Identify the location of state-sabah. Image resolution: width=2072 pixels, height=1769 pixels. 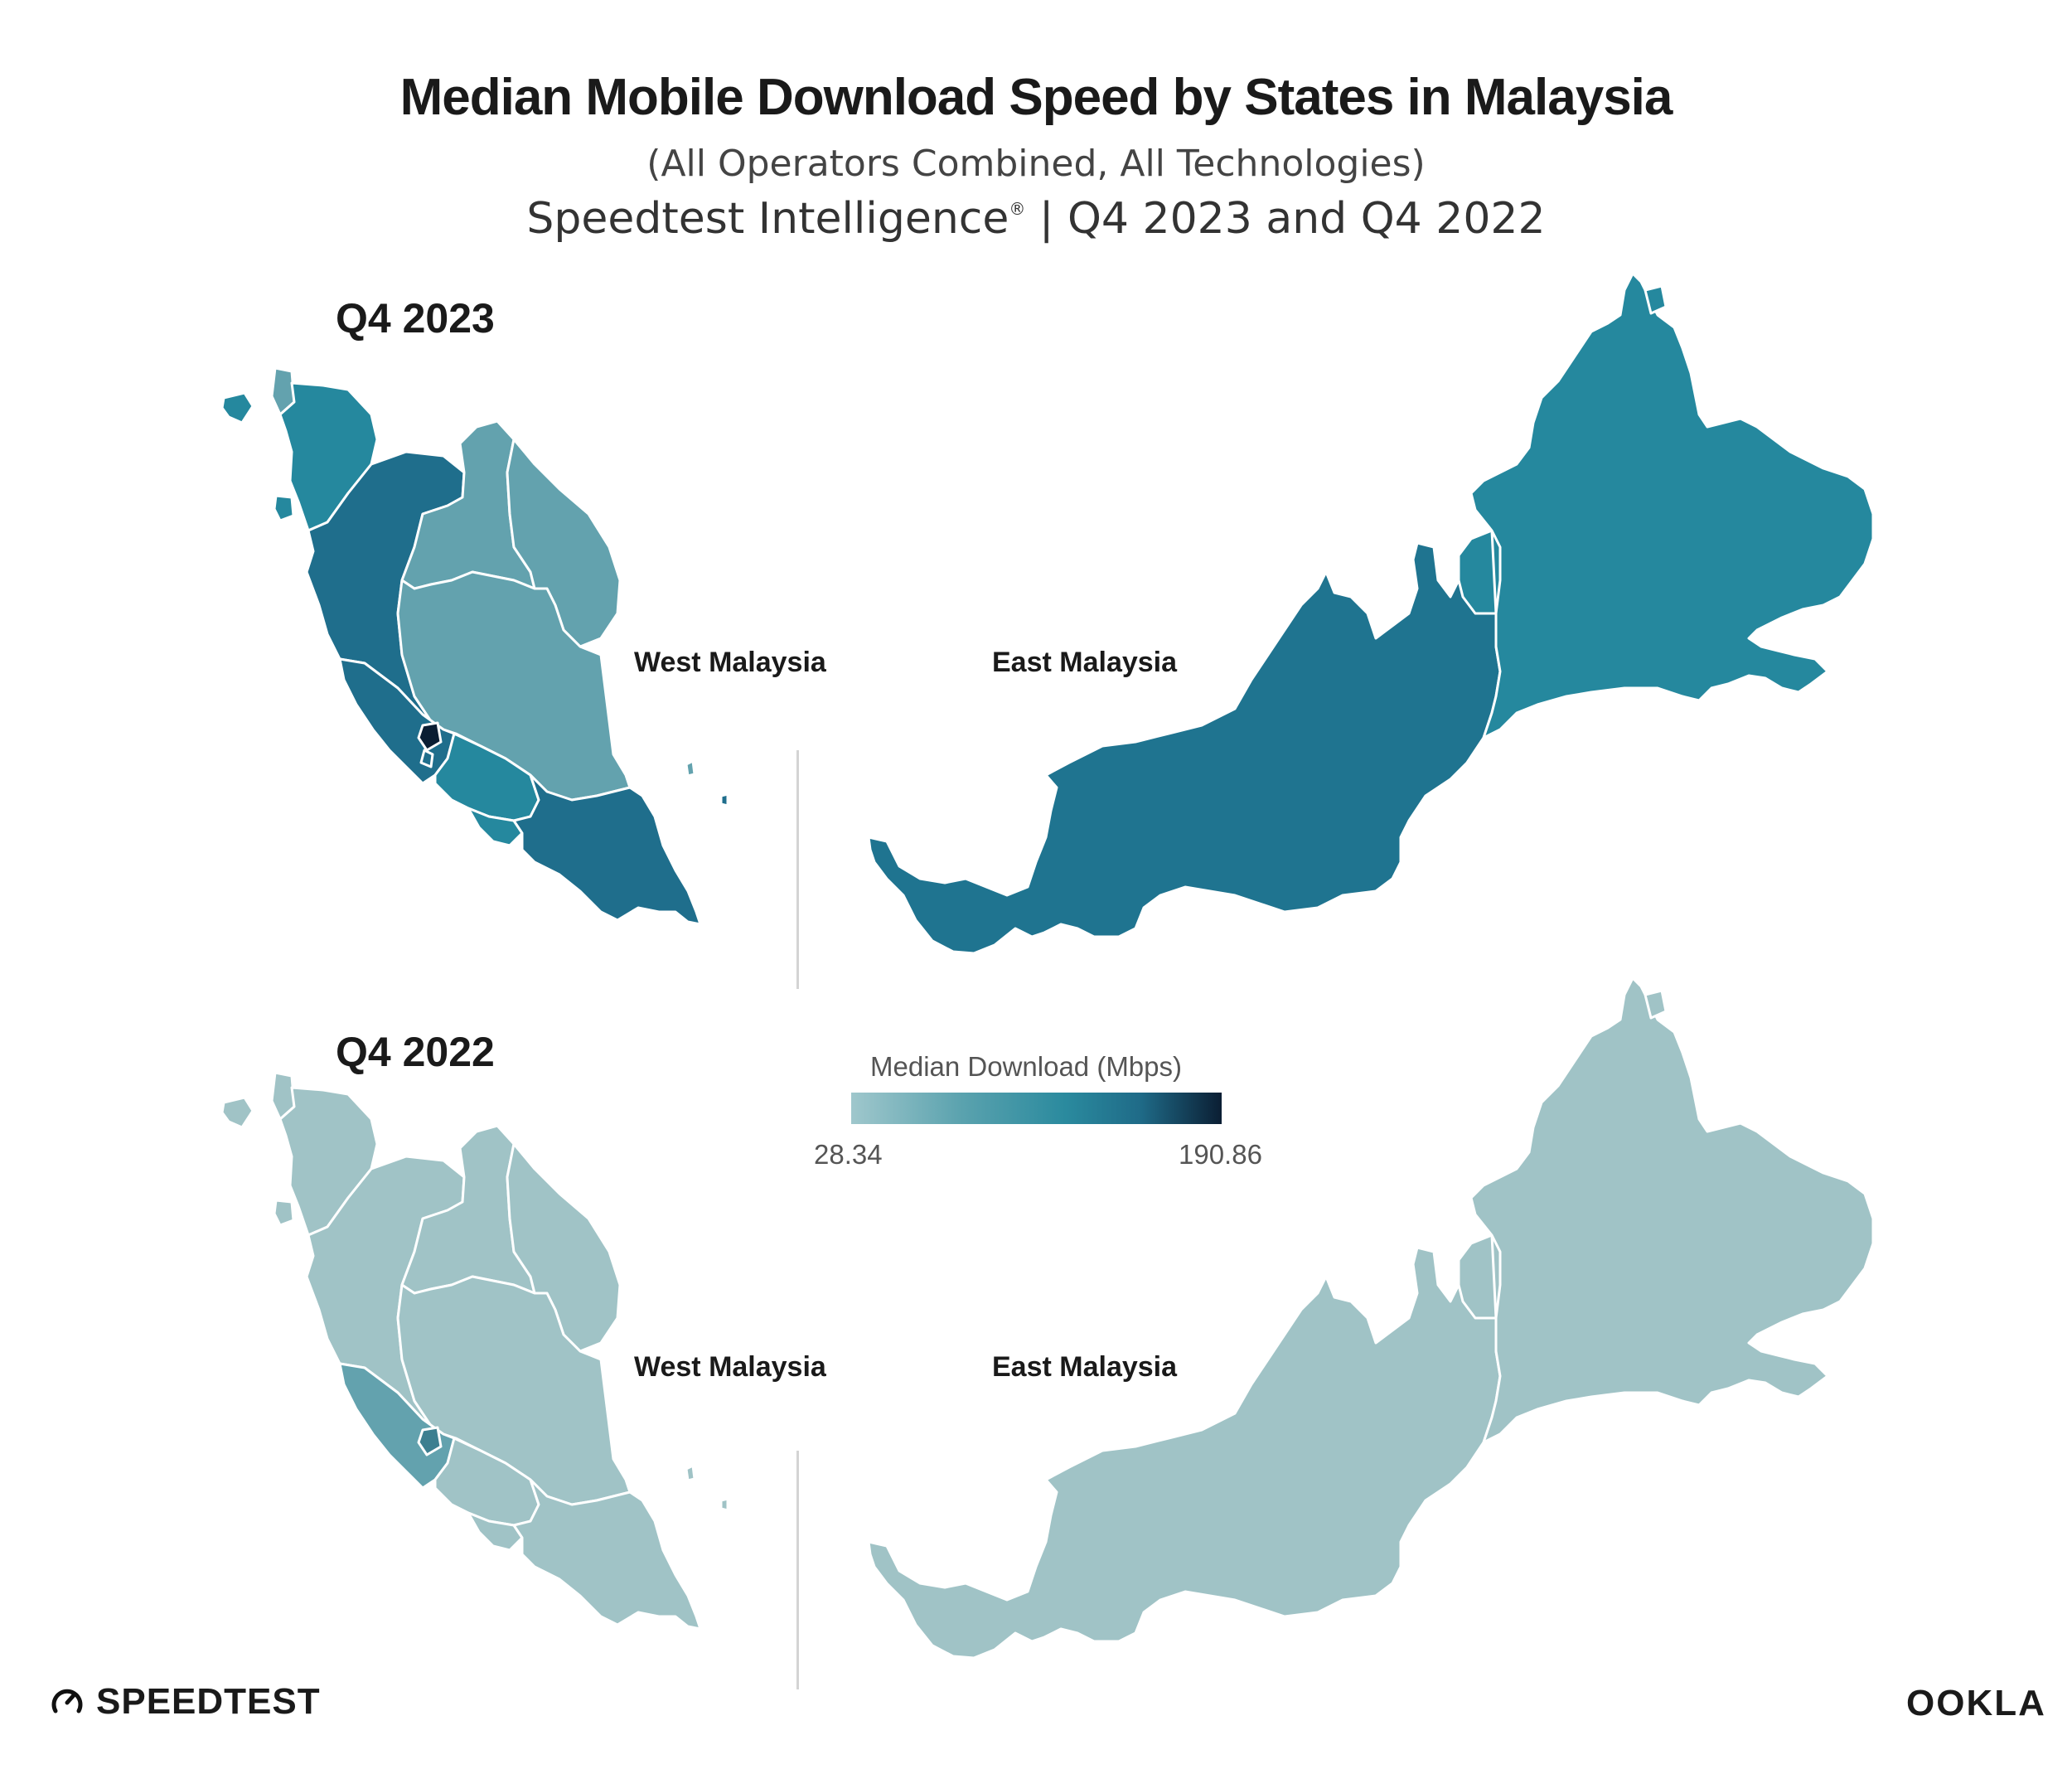
(1666, 505).